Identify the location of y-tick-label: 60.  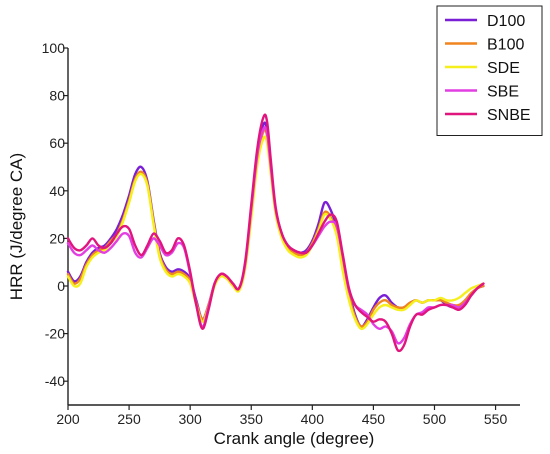
(57, 143).